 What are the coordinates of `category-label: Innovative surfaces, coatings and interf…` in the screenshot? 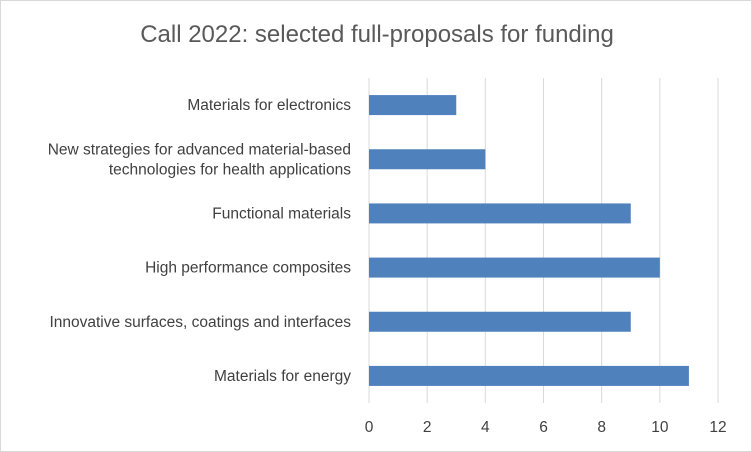 It's located at (200, 322).